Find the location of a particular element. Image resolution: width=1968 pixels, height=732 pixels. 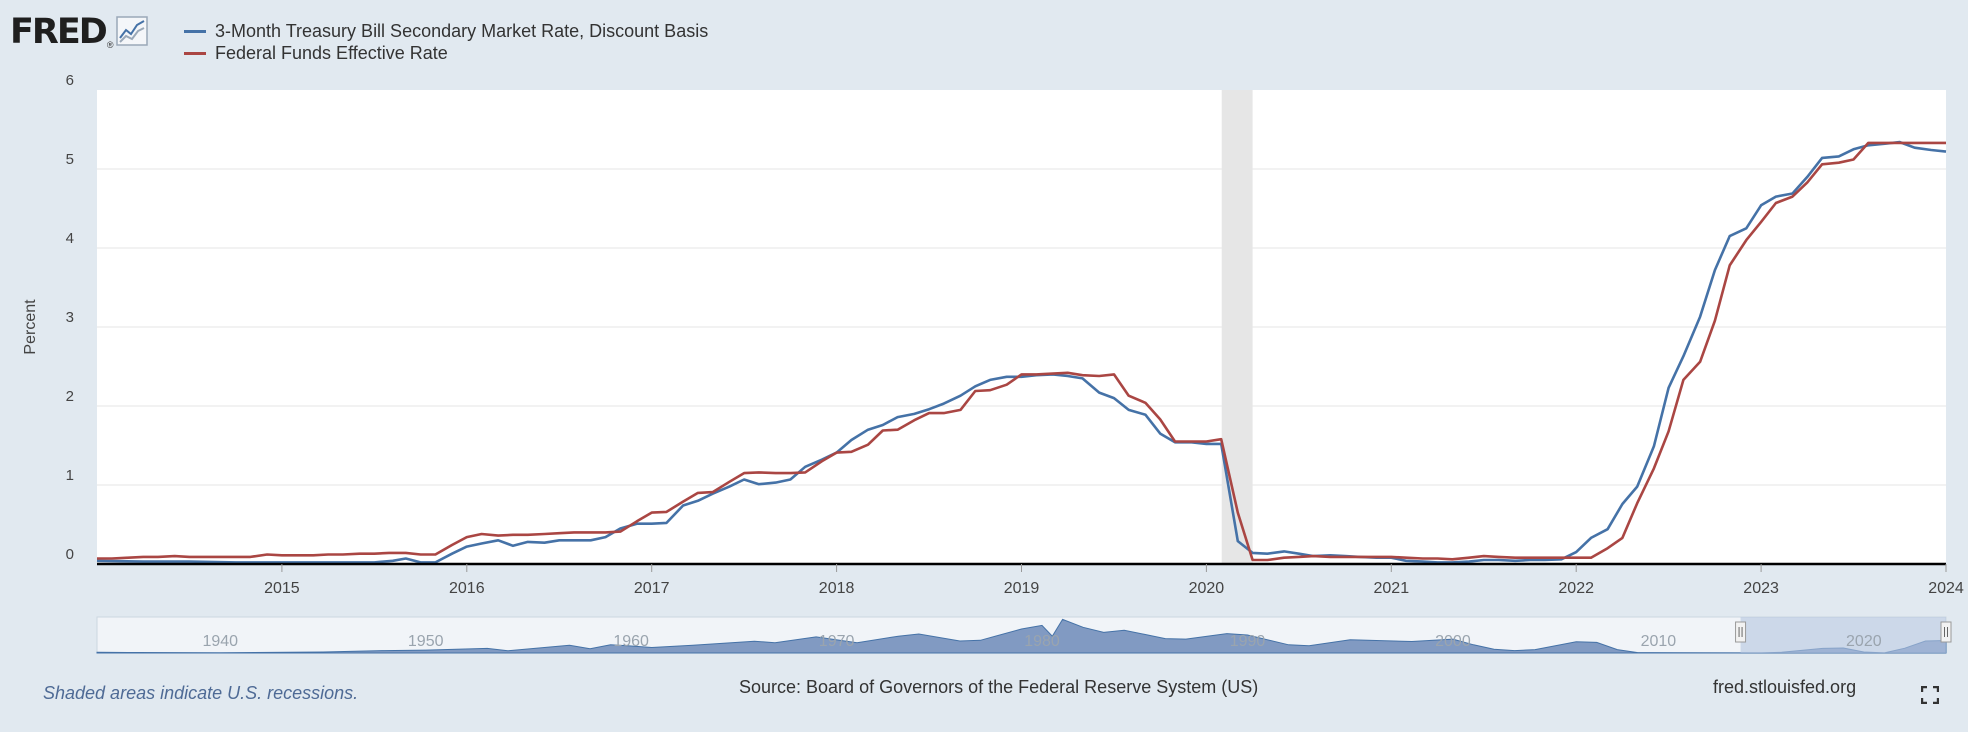

x-tick-label: 2023 is located at coordinates (1761, 588).